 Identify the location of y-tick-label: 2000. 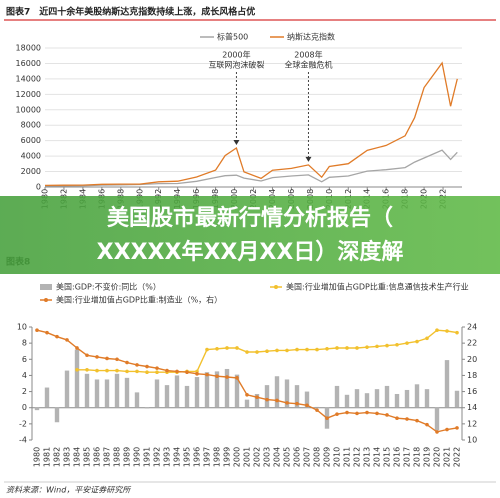
(31, 171).